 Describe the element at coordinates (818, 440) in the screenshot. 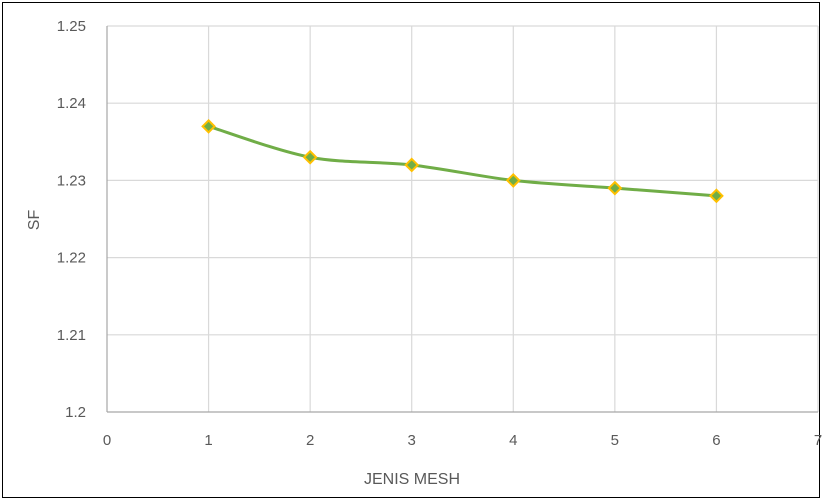

I see `x-tick-label: 7` at that location.